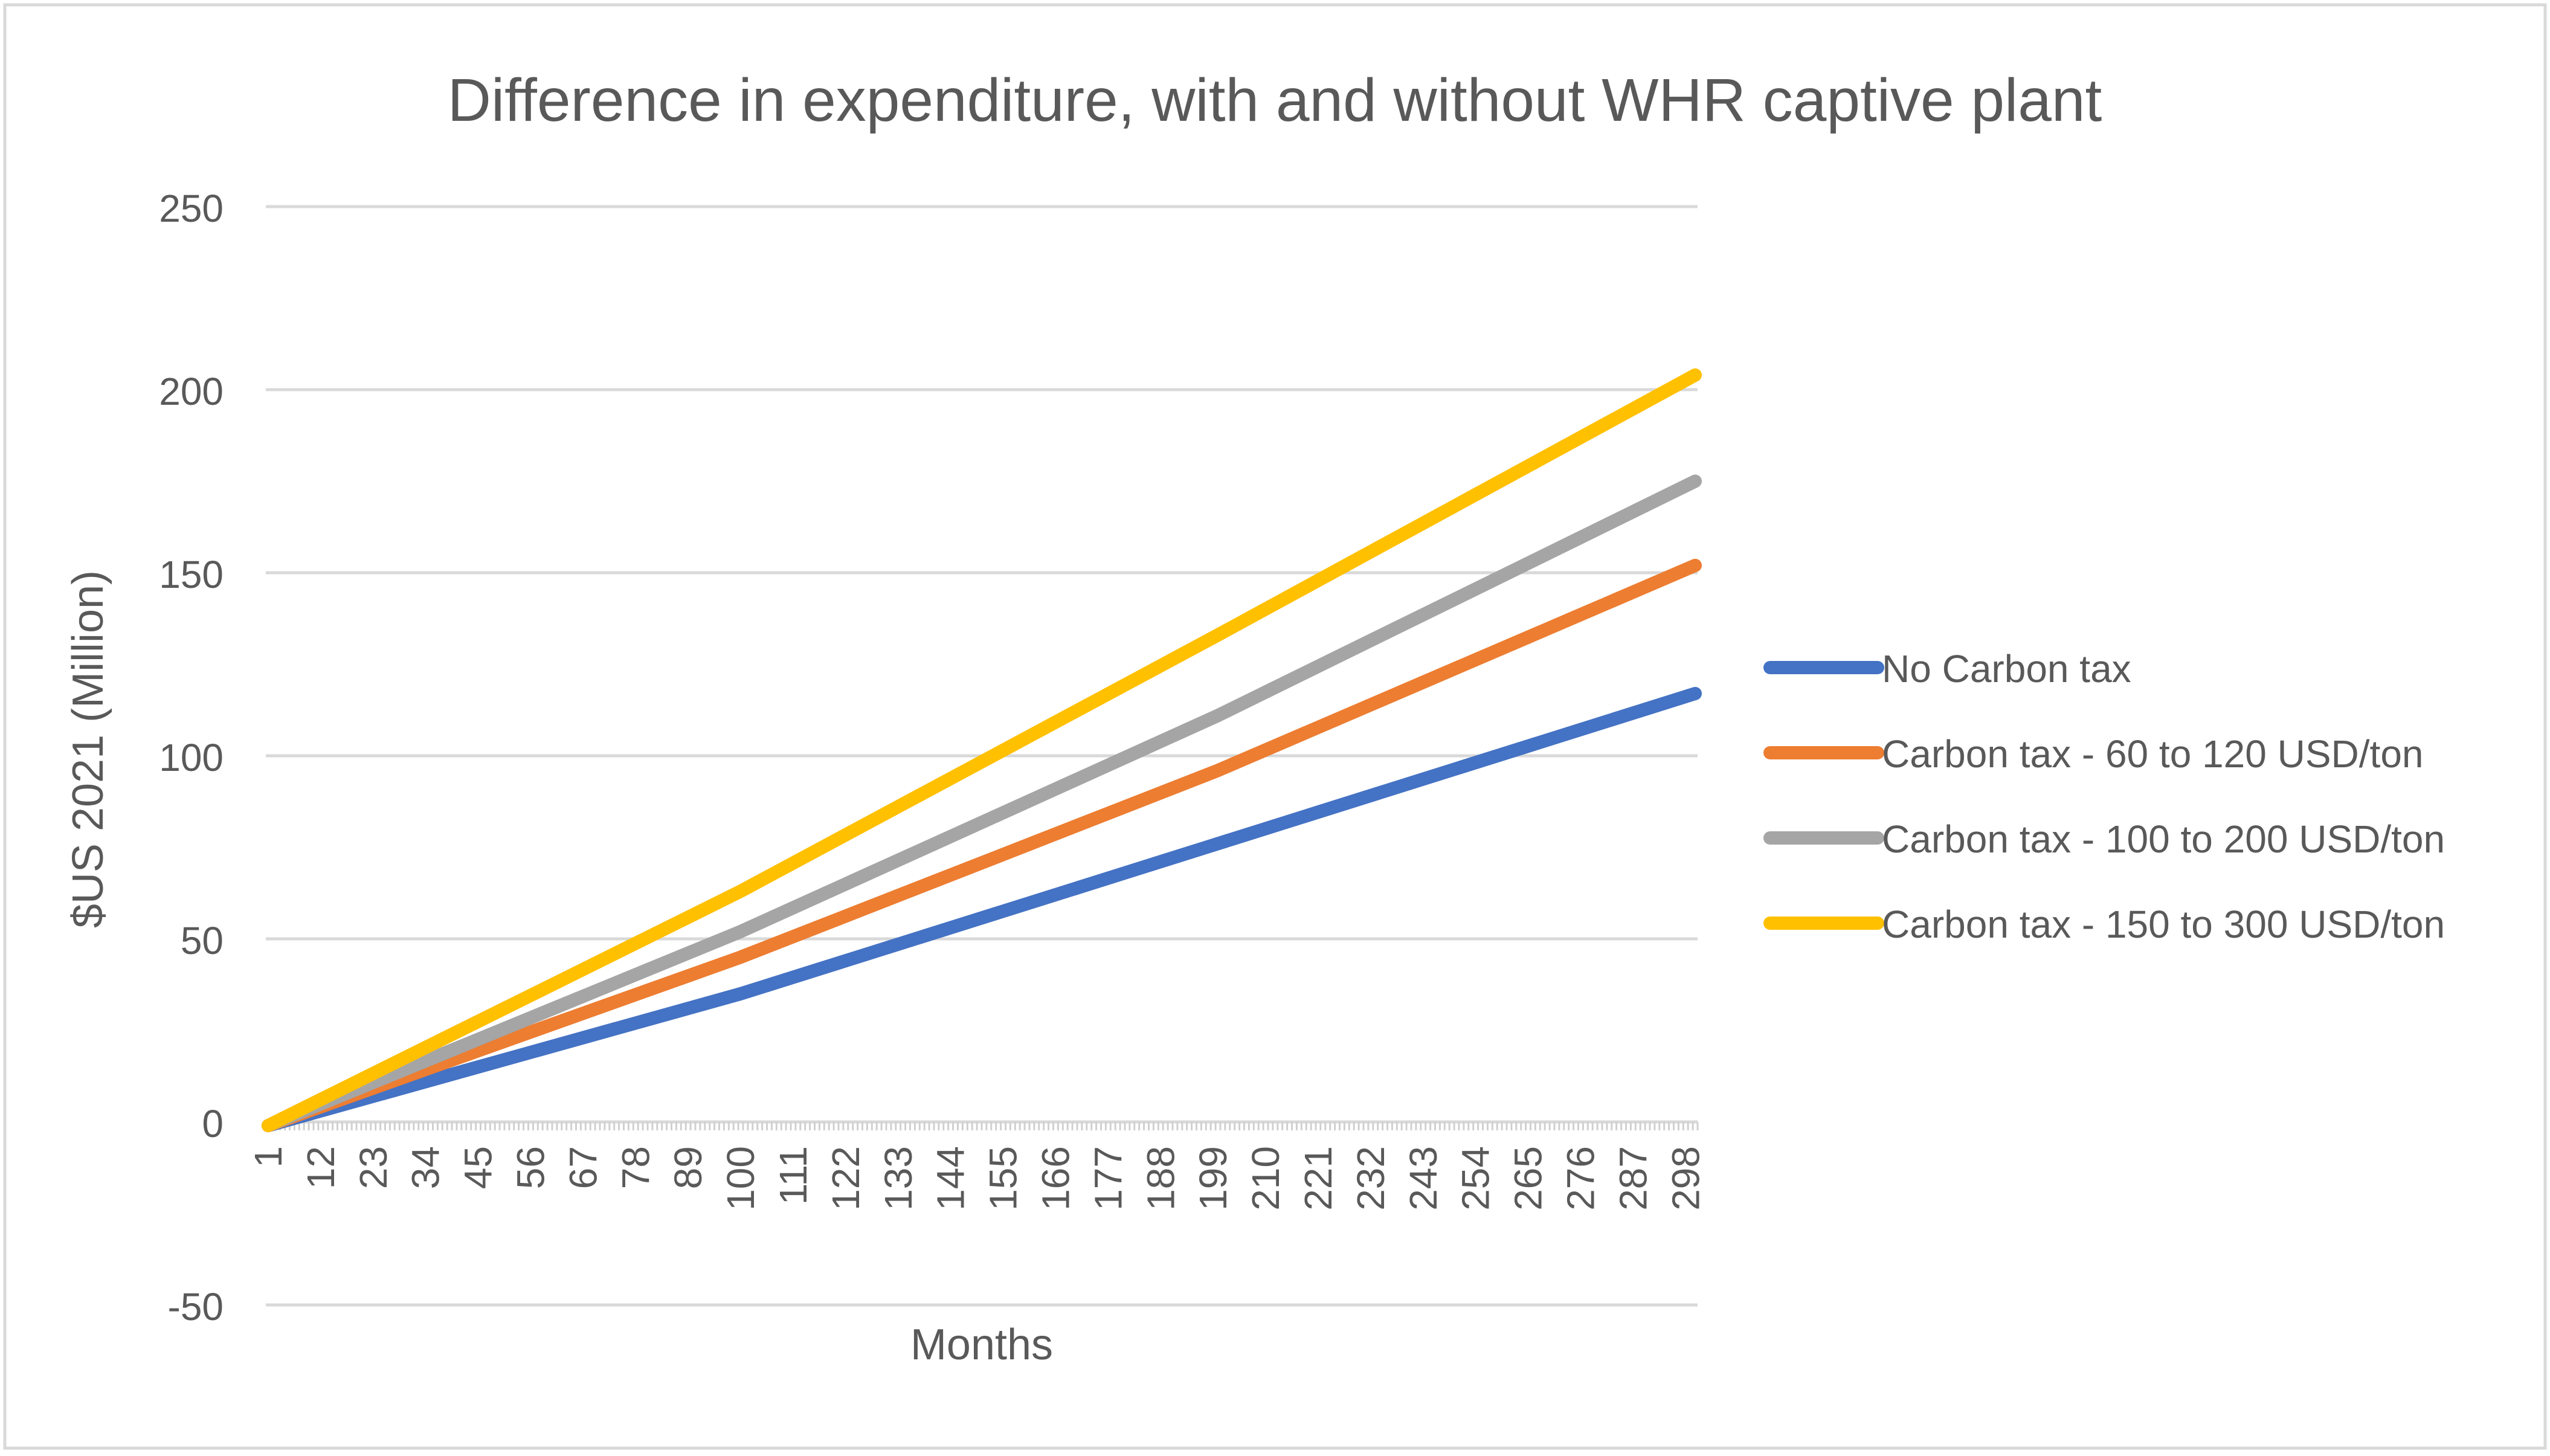 The height and width of the screenshot is (1456, 2550). I want to click on x-tick-label: 67, so click(583, 1167).